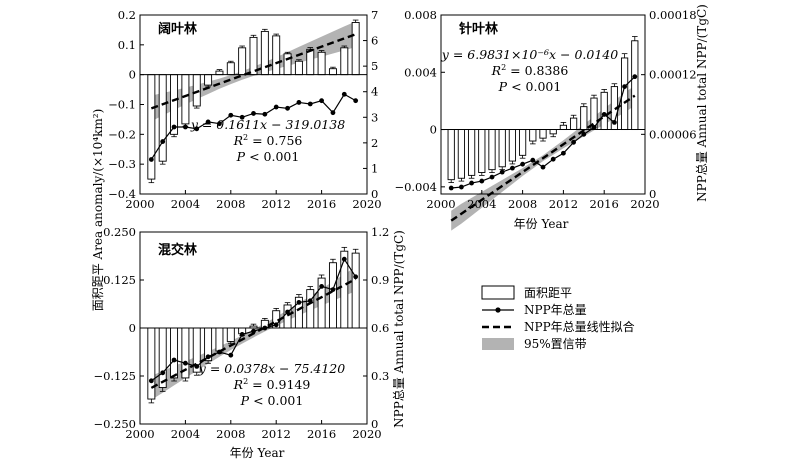  I want to click on conifer-r2: R2 = 0.8386, so click(530, 70).